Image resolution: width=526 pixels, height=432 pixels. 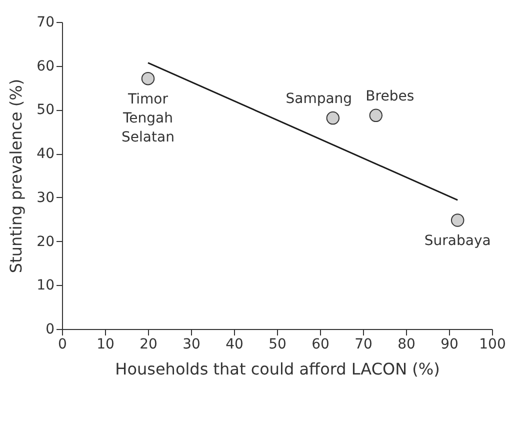 What do you see at coordinates (45, 22) in the screenshot?
I see `y-tick-label: 70` at bounding box center [45, 22].